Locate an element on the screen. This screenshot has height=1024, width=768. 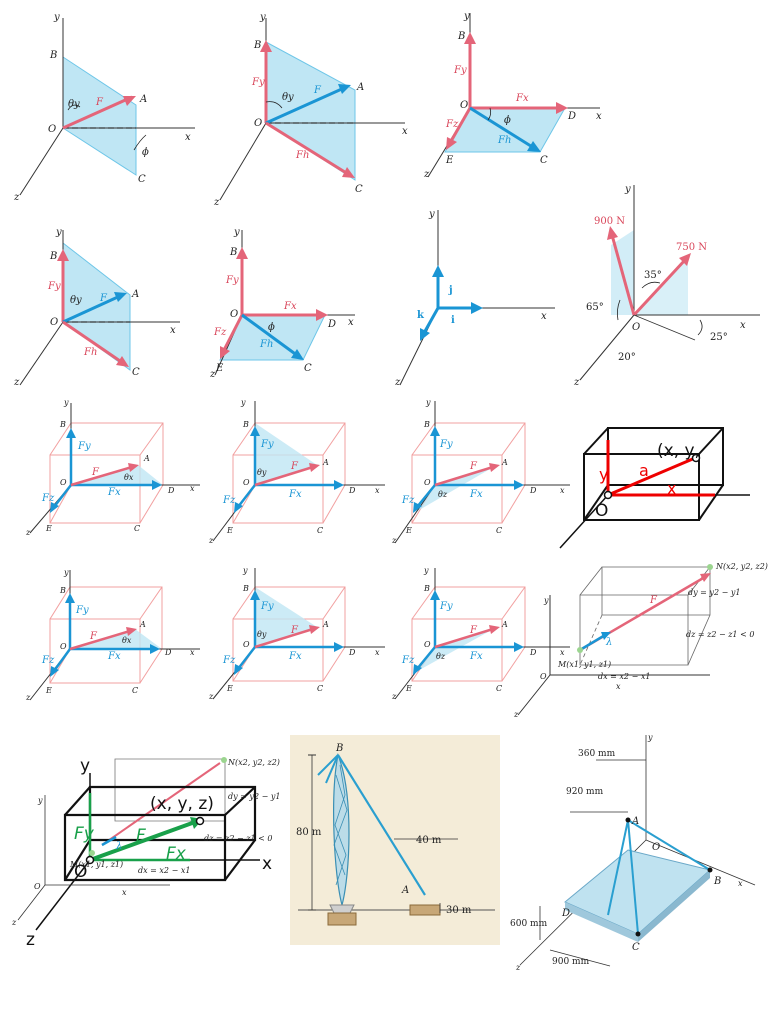
theta-label: θy is located at coordinates (262, 472).